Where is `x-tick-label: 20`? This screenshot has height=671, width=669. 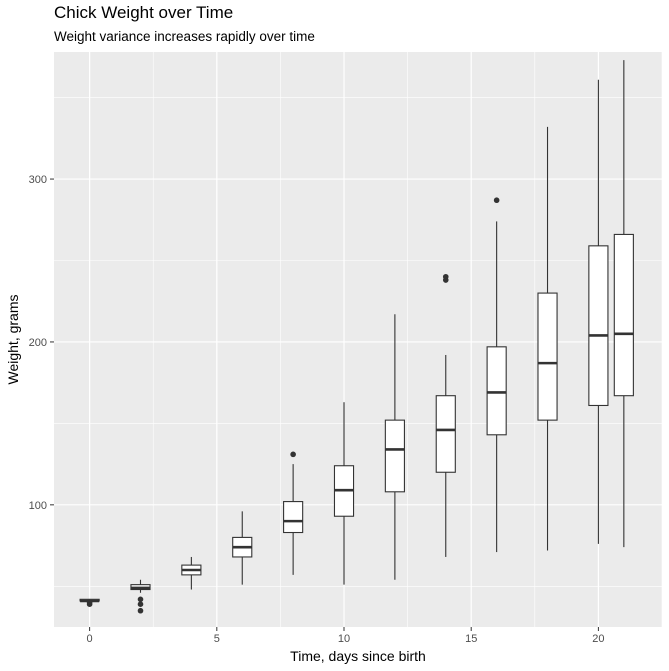
x-tick-label: 20 is located at coordinates (598, 639).